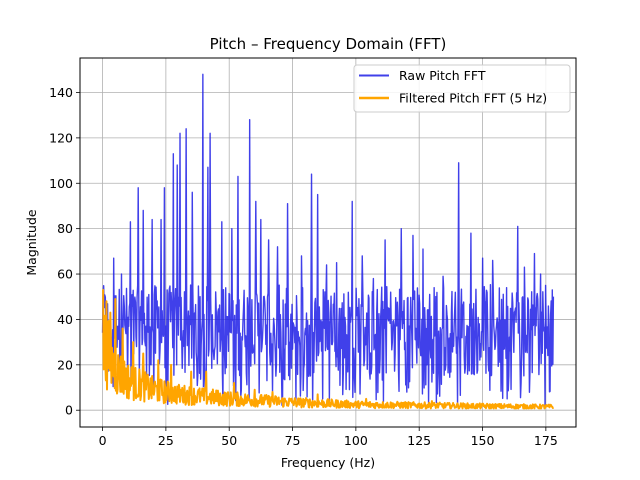 Image resolution: width=640 pixels, height=480 pixels. Describe the element at coordinates (293, 440) in the screenshot. I see `x-tick-label: 75` at that location.